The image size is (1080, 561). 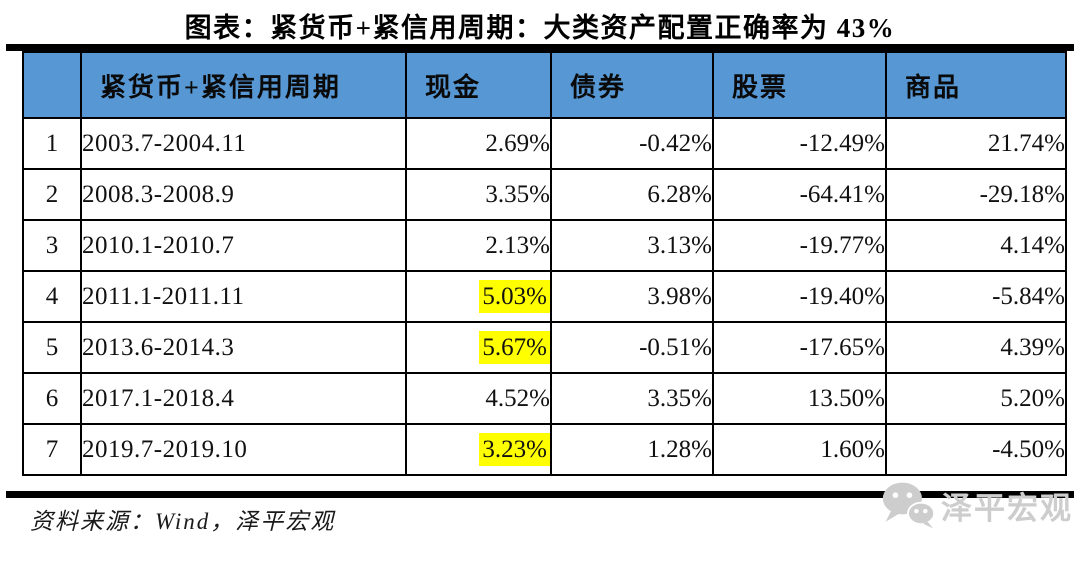 I want to click on bottom-rule, so click(x=540, y=494).